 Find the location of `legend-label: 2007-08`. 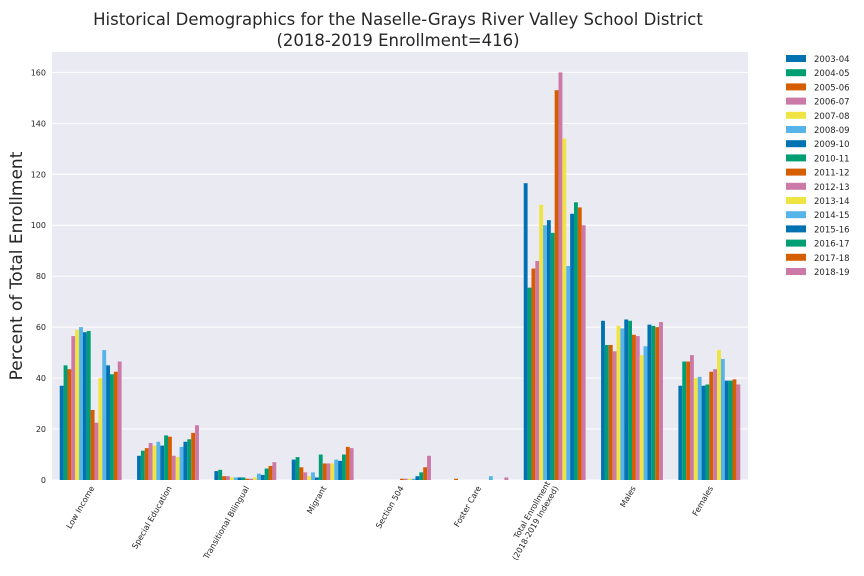

legend-label: 2007-08 is located at coordinates (832, 117).